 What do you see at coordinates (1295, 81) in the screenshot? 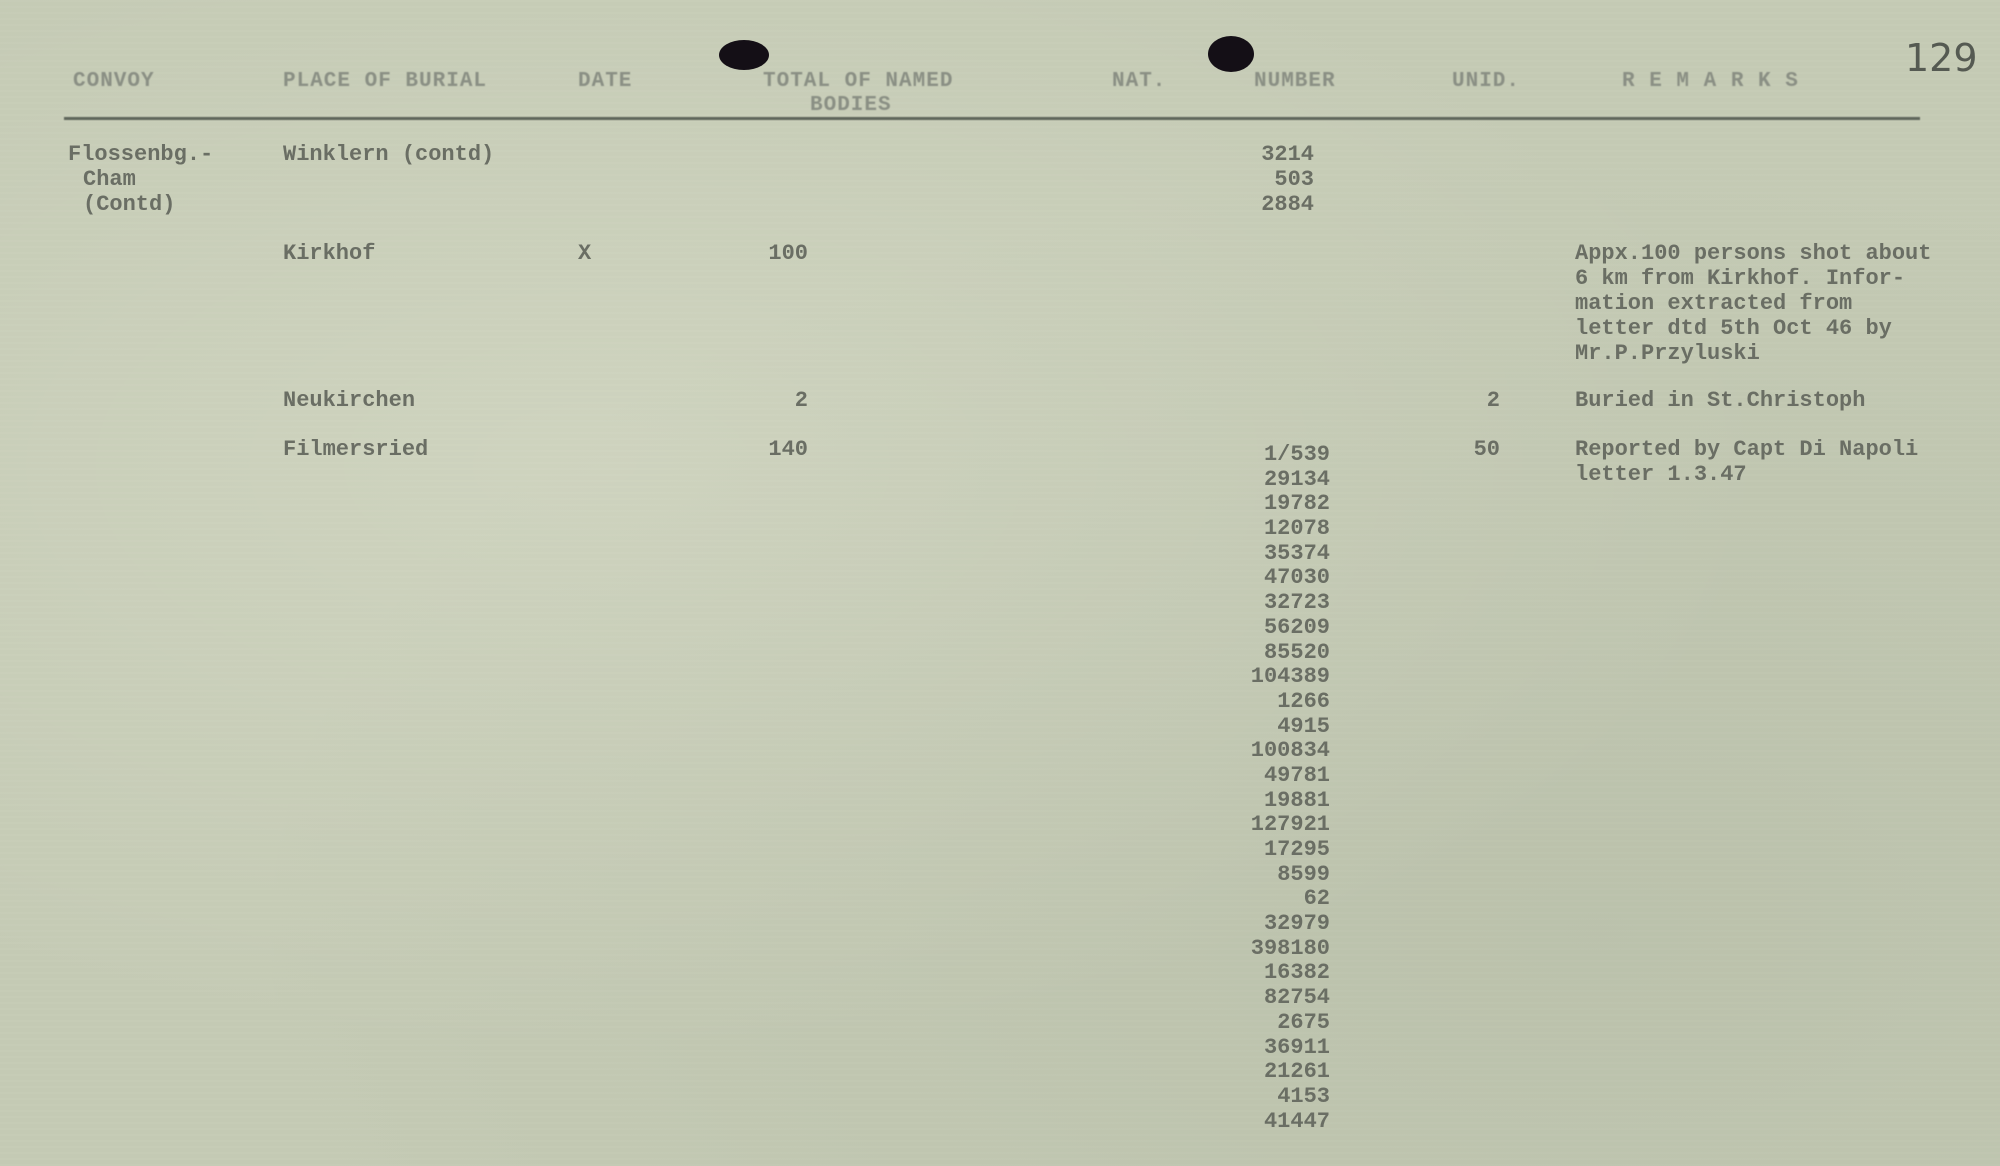
I see `header-number: NUMBER` at bounding box center [1295, 81].